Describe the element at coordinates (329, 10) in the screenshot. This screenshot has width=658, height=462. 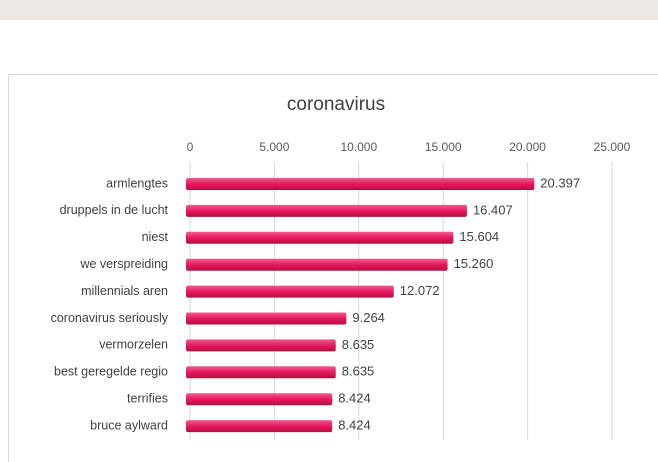
I see `top-bar` at that location.